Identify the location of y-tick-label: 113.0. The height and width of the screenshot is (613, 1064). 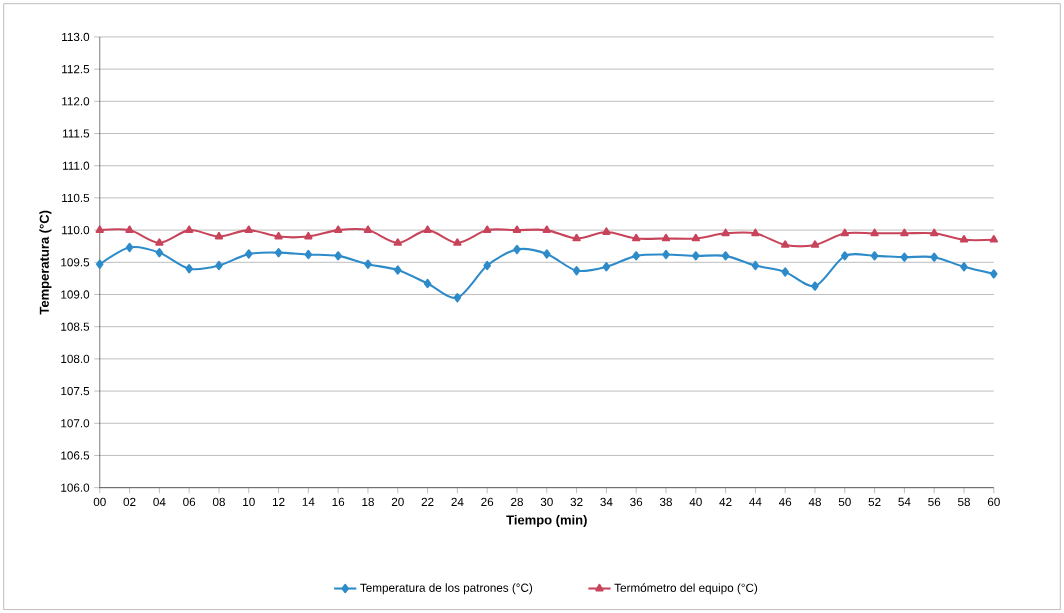
(76, 36).